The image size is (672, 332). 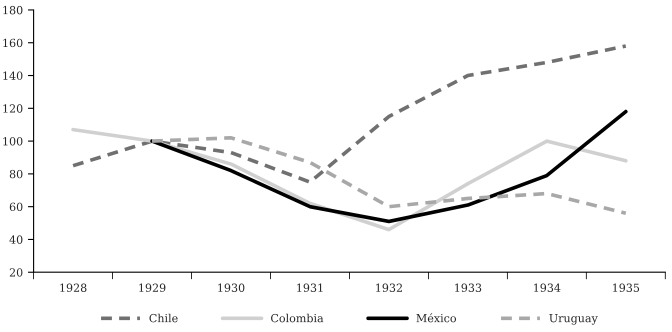 What do you see at coordinates (163, 318) in the screenshot?
I see `legend-label: Chile` at bounding box center [163, 318].